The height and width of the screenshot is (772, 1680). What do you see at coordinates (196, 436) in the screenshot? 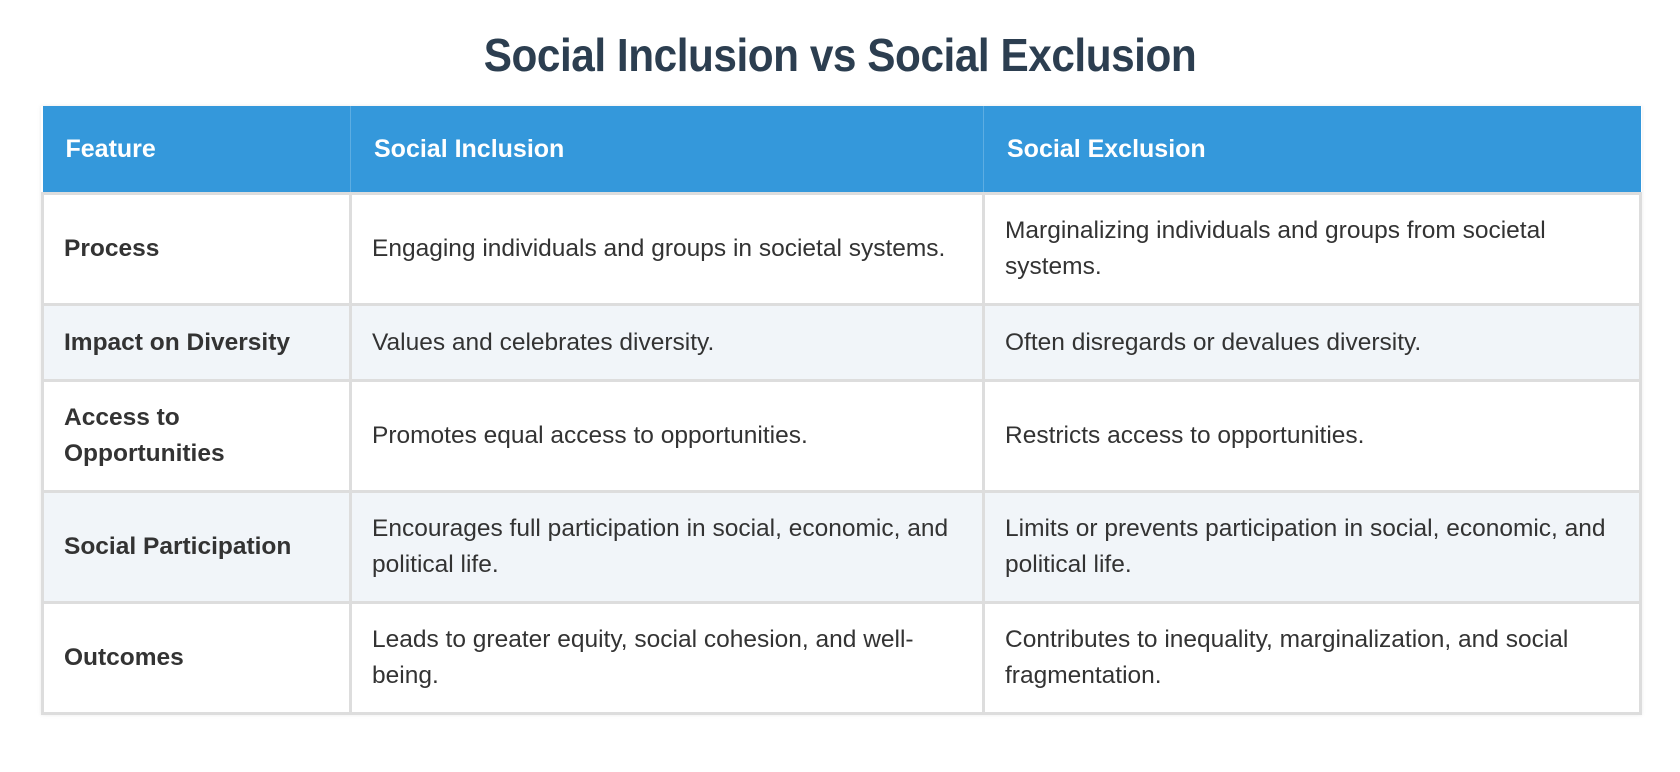
I see `feature-cell: Access to Opportunities` at bounding box center [196, 436].